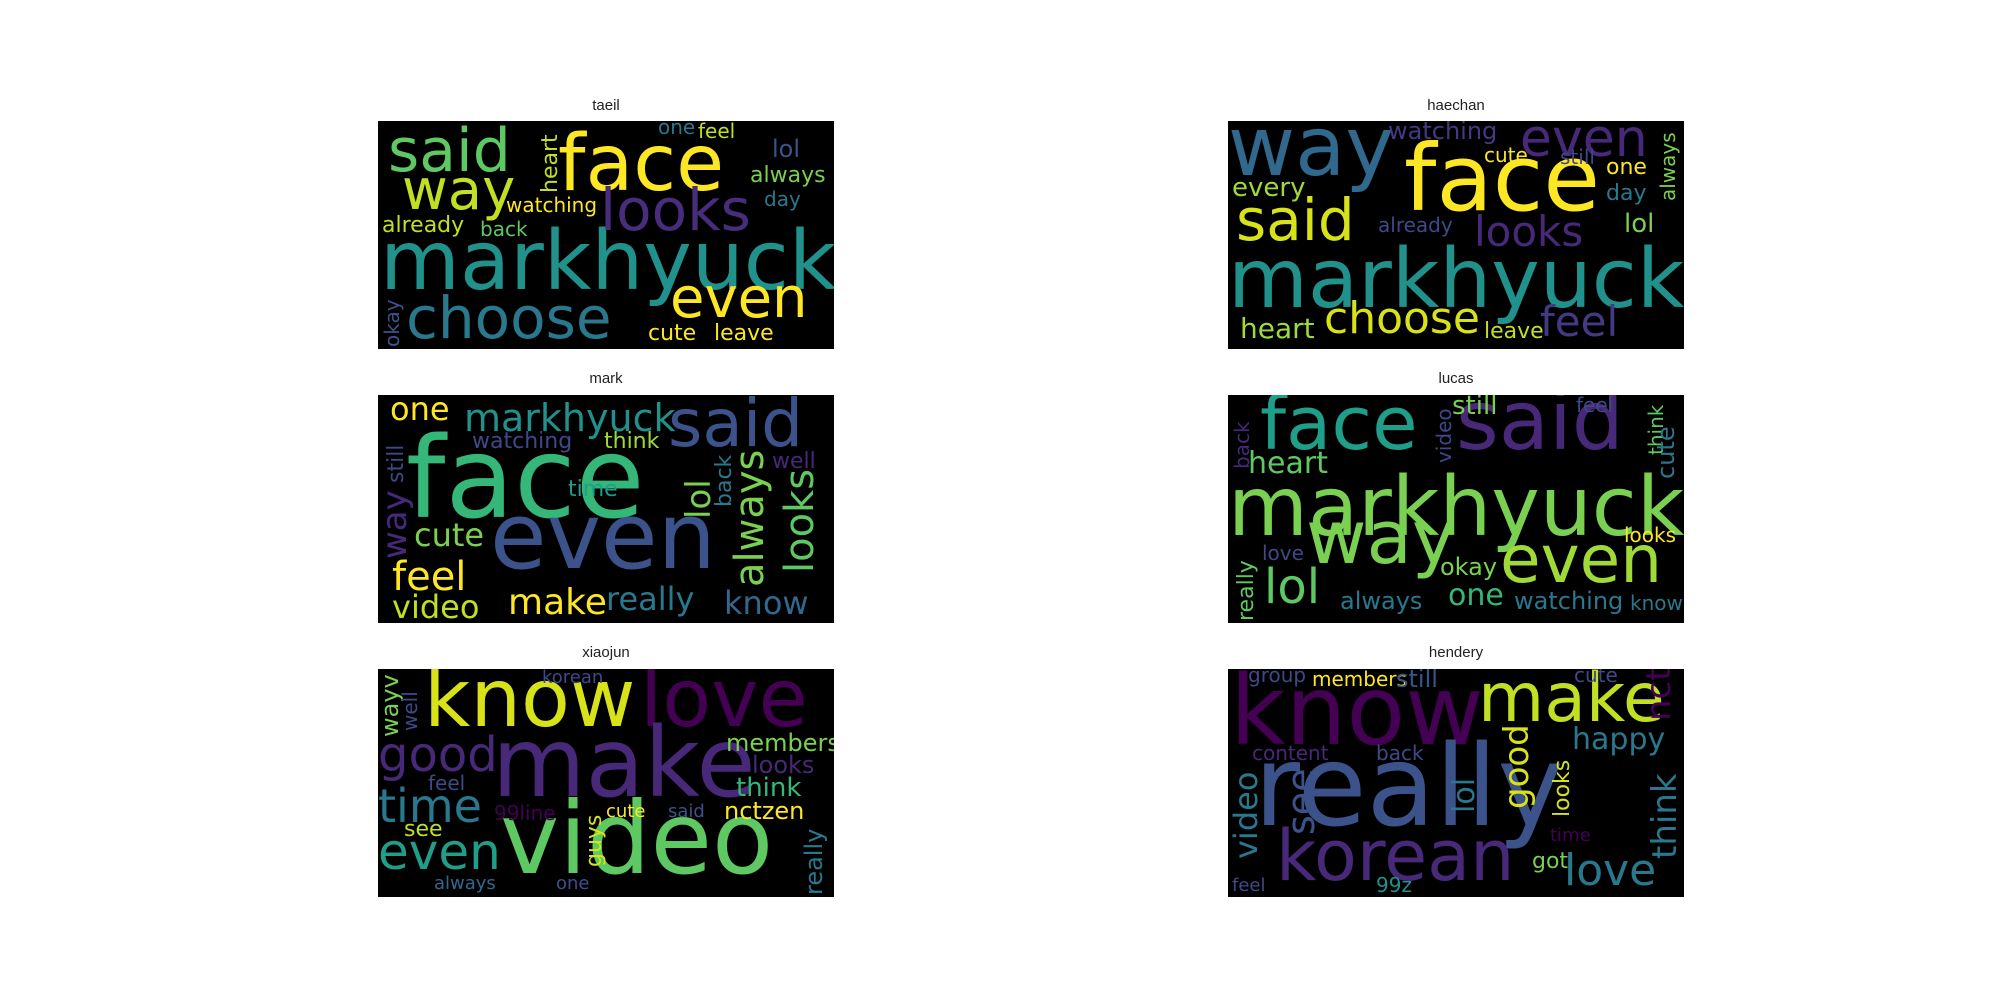  What do you see at coordinates (606, 378) in the screenshot?
I see `cloud-title-mark: mark` at bounding box center [606, 378].